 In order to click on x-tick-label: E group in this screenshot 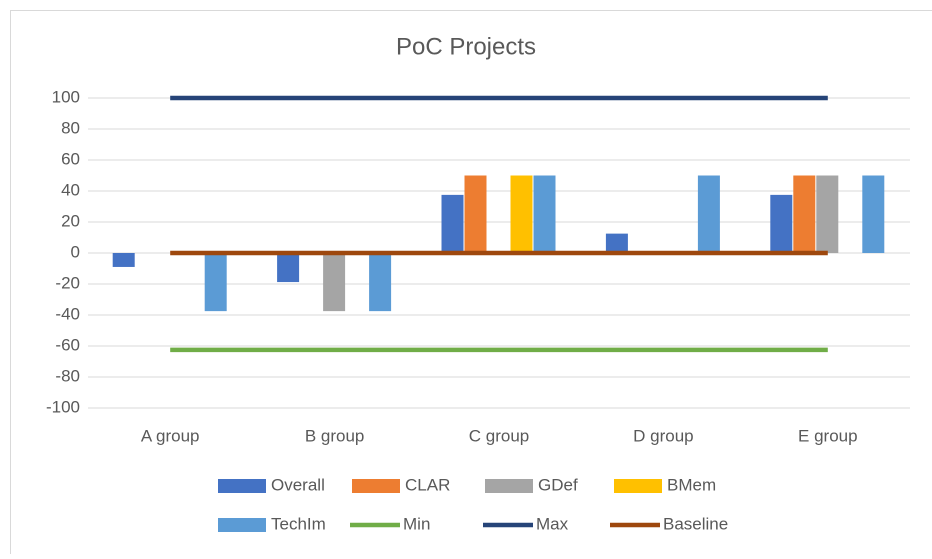, I will do `click(828, 435)`.